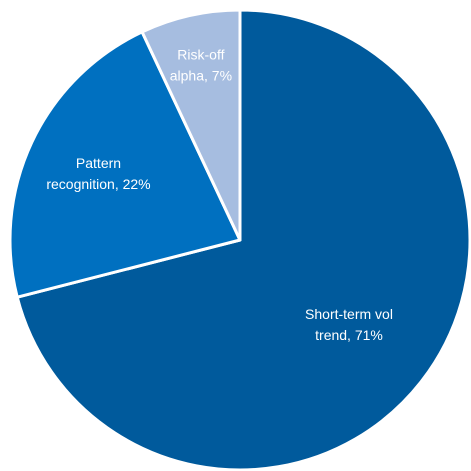 The image size is (471, 471). Describe the element at coordinates (98, 163) in the screenshot. I see `pie-slice-label-line: Pattern` at that location.